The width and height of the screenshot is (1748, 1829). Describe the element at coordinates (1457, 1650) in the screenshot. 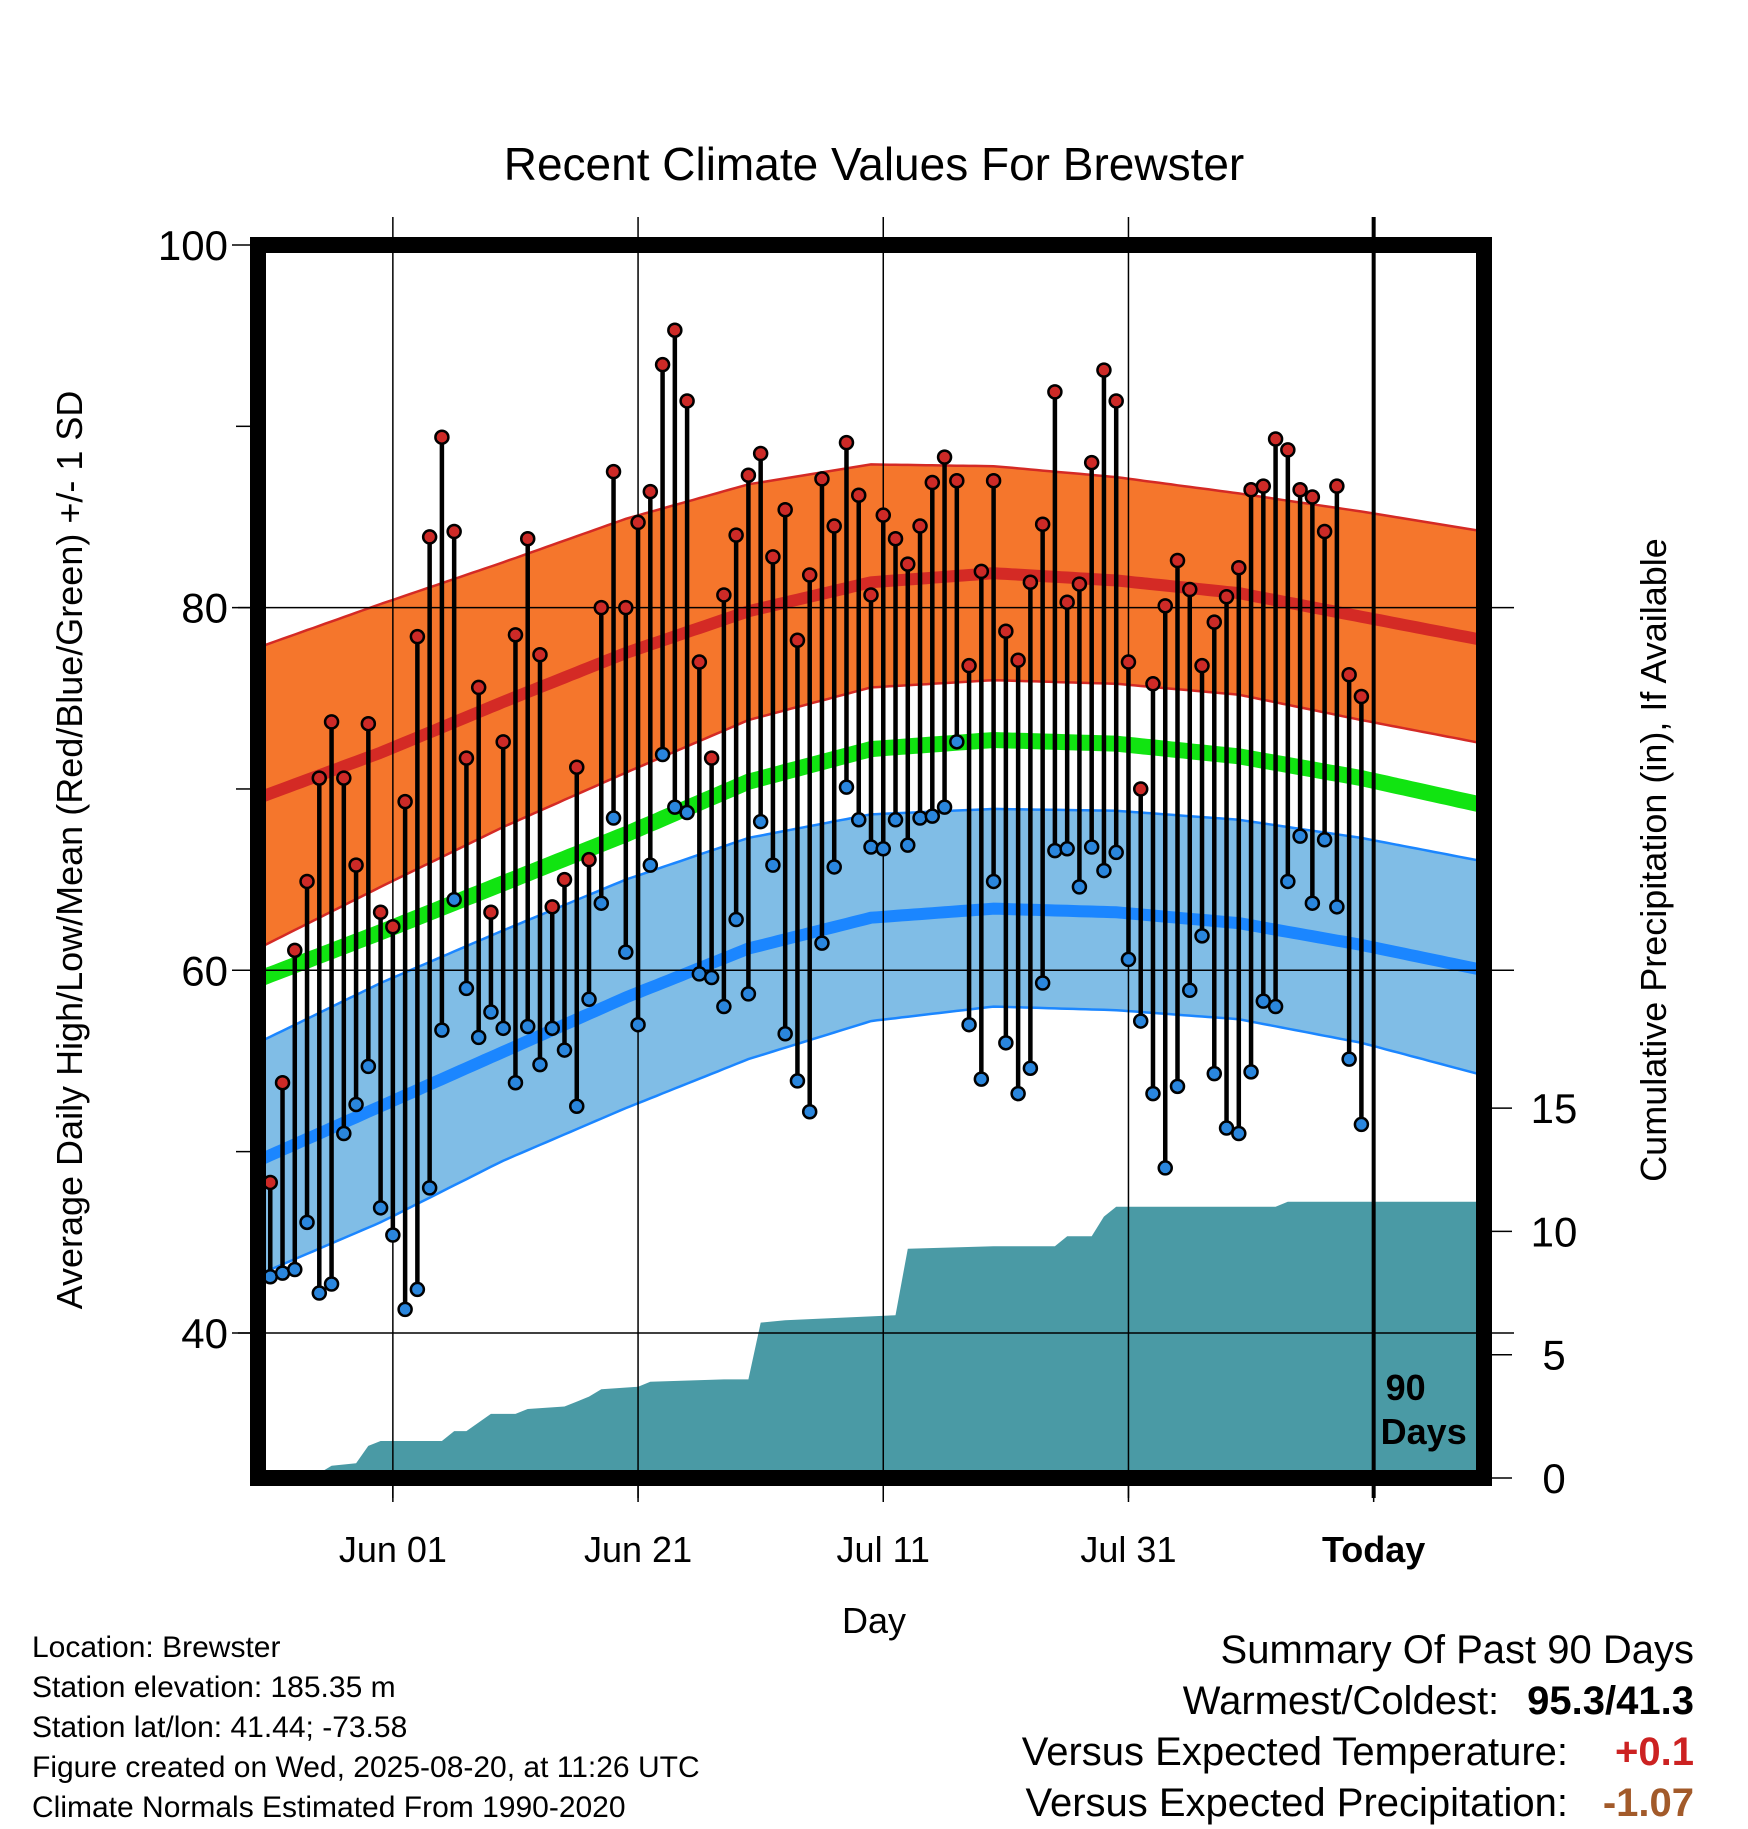

I see `summary-heading: Summary Of Past 90 Days` at that location.